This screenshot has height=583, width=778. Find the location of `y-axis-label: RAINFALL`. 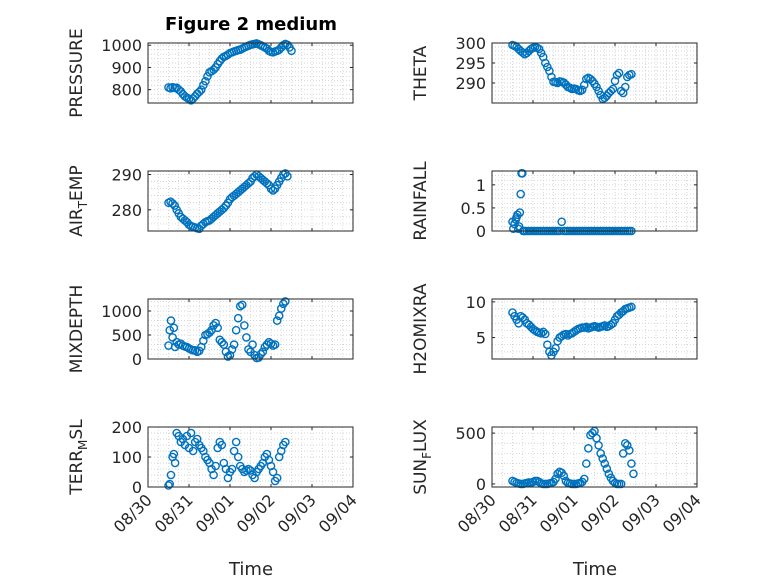

y-axis-label: RAINFALL is located at coordinates (421, 201).